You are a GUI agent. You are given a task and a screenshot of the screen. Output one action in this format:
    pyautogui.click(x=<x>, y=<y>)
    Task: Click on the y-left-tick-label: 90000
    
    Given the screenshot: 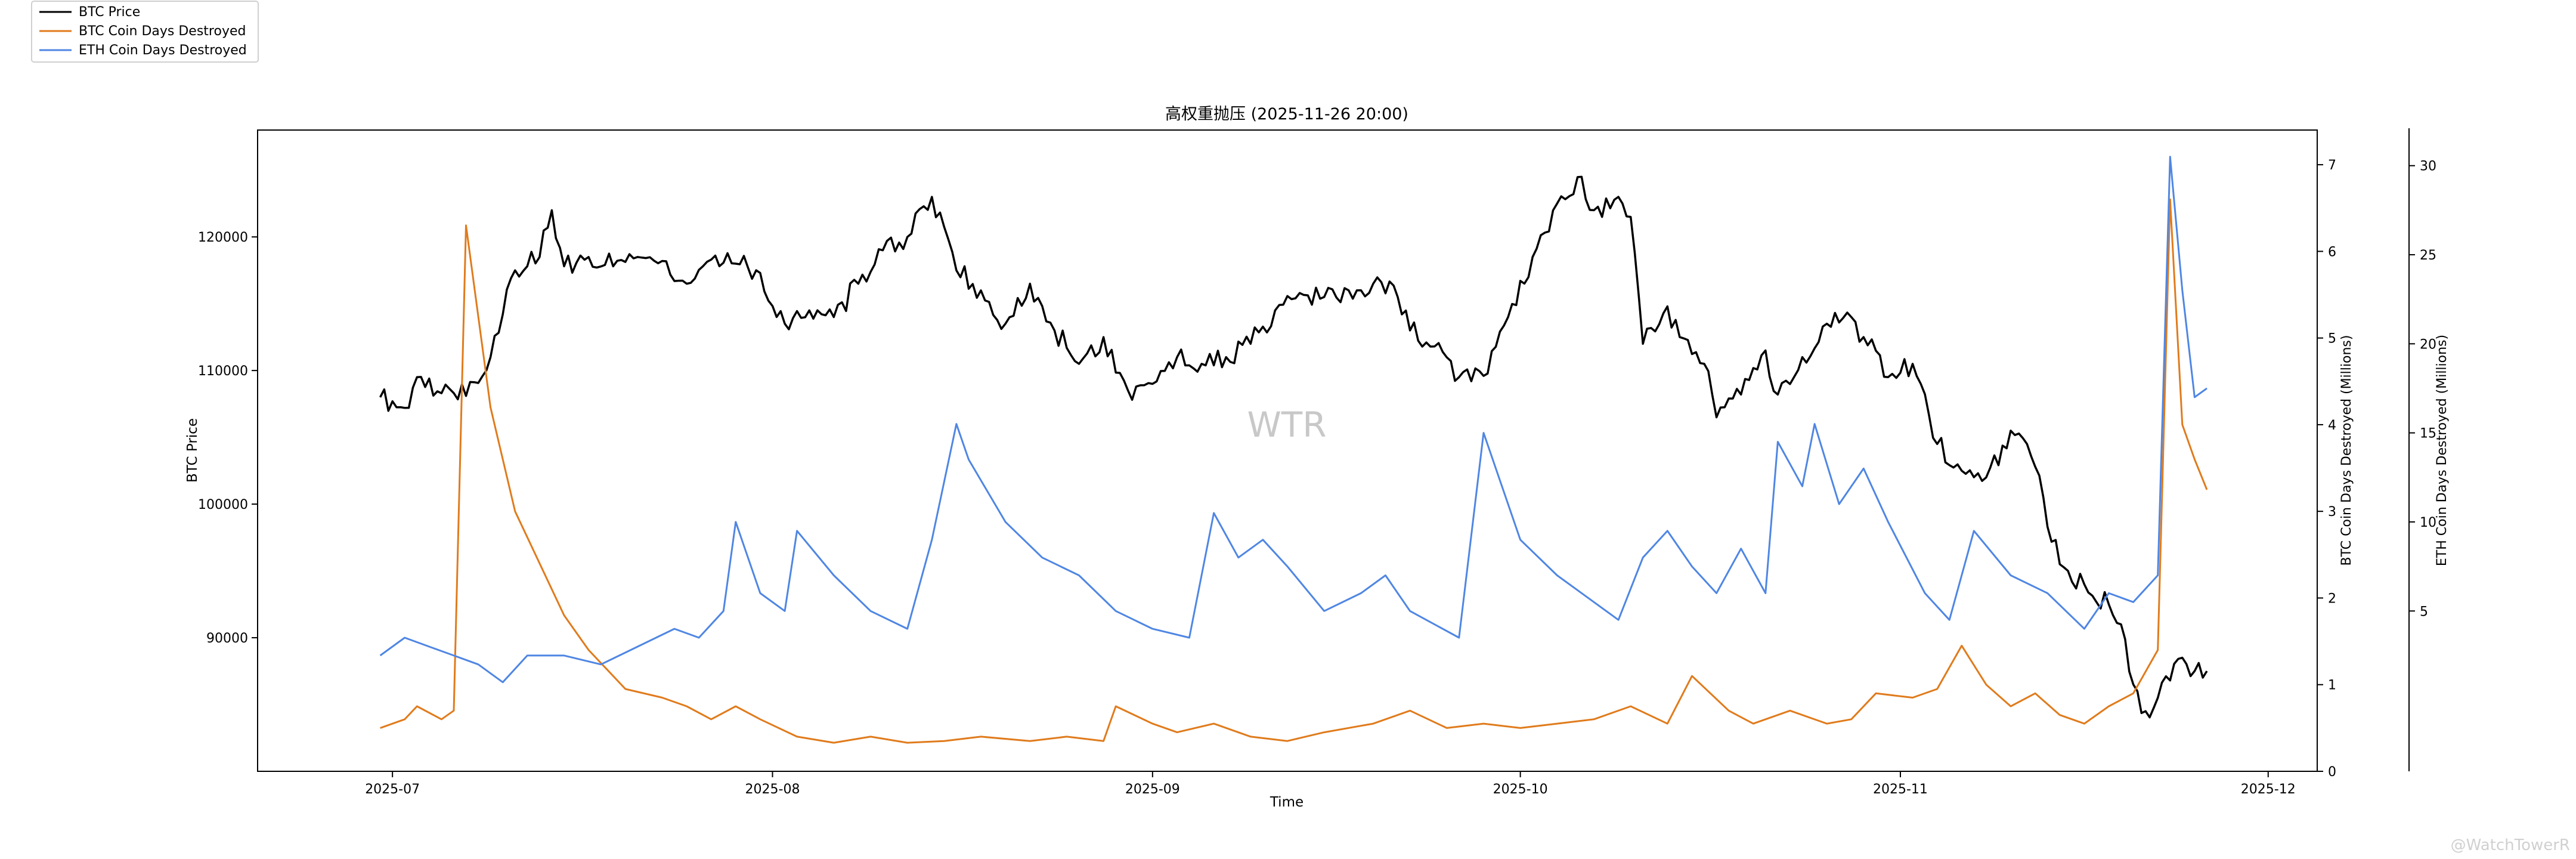 What is the action you would take?
    pyautogui.click(x=227, y=638)
    